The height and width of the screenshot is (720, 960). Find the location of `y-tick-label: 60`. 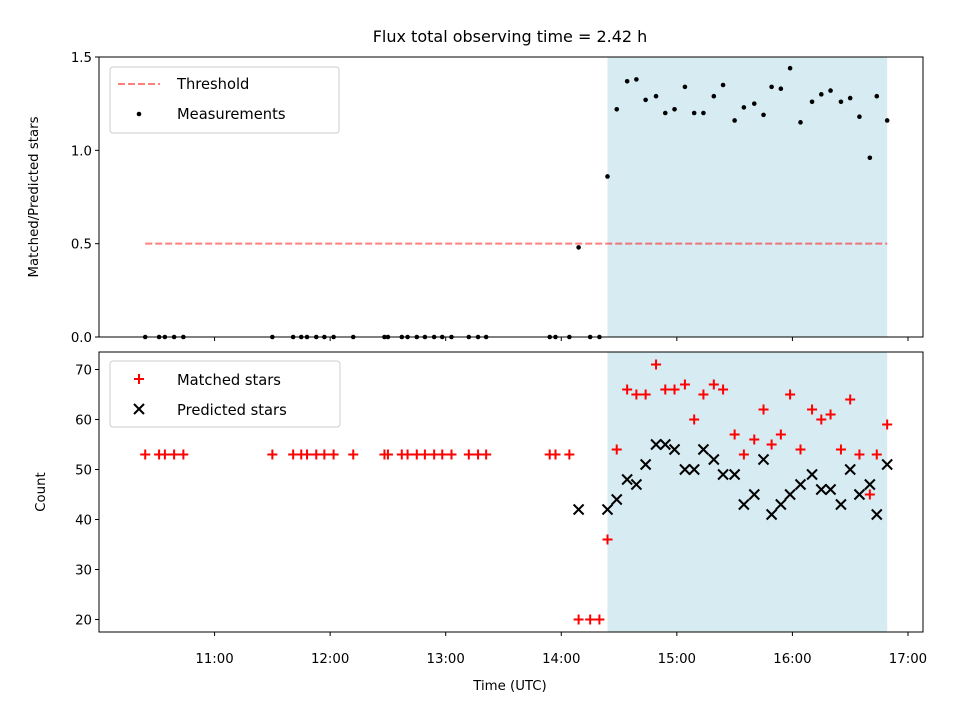

y-tick-label: 60 is located at coordinates (83, 421).